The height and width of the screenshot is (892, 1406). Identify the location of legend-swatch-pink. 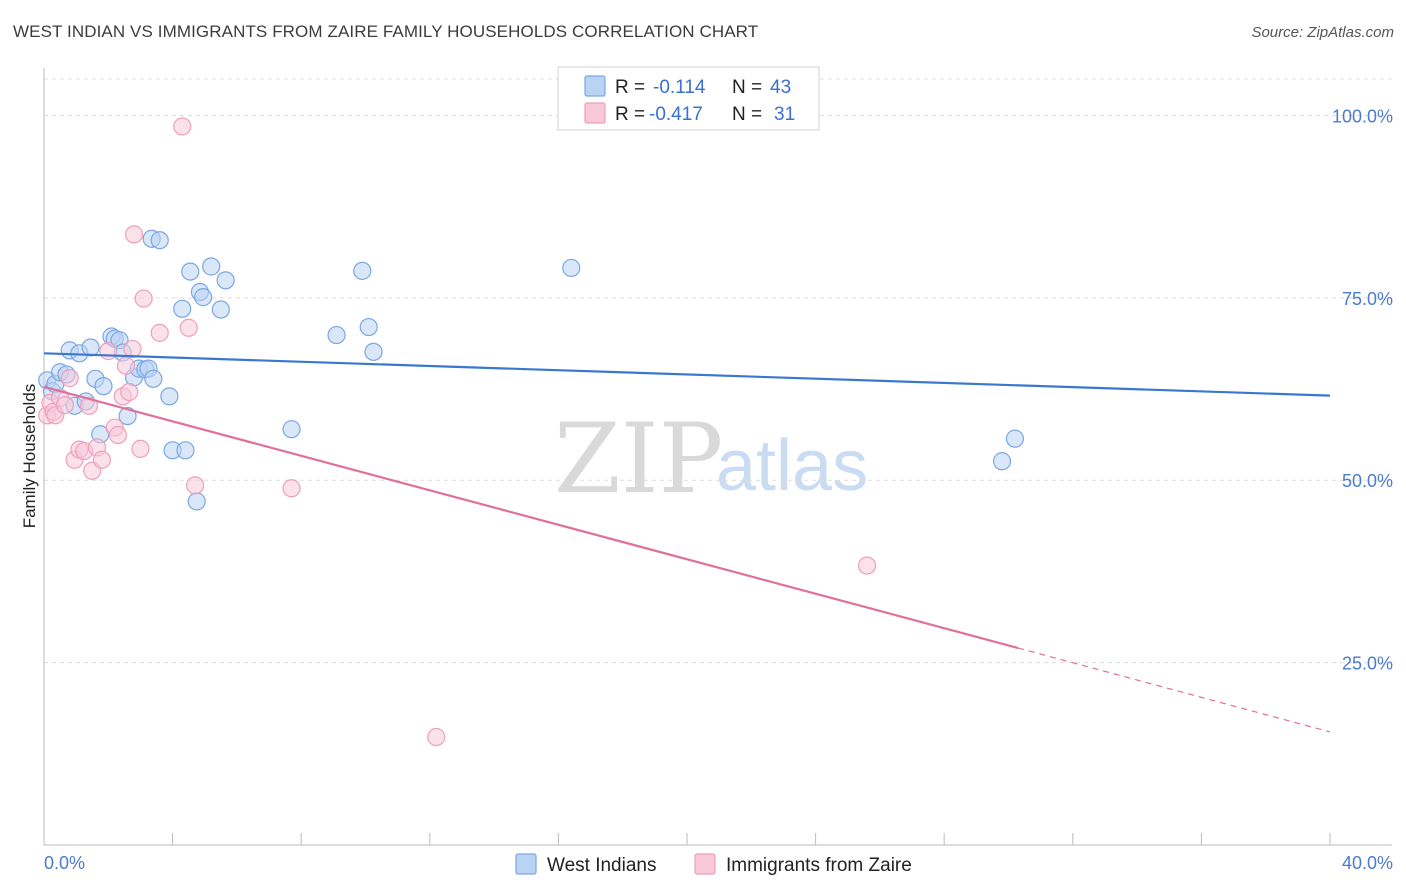
(595, 113).